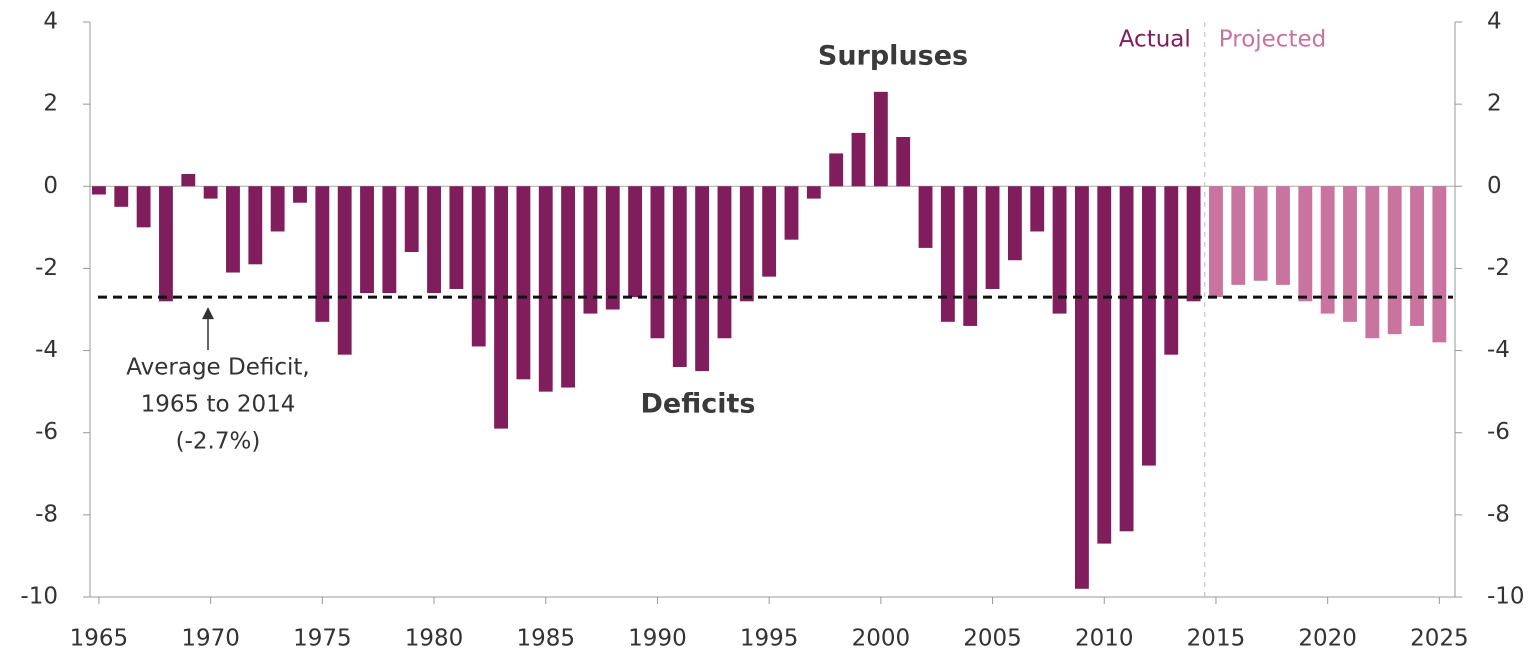 The height and width of the screenshot is (663, 1540). What do you see at coordinates (1494, 186) in the screenshot?
I see `y2-tick-label: 0` at bounding box center [1494, 186].